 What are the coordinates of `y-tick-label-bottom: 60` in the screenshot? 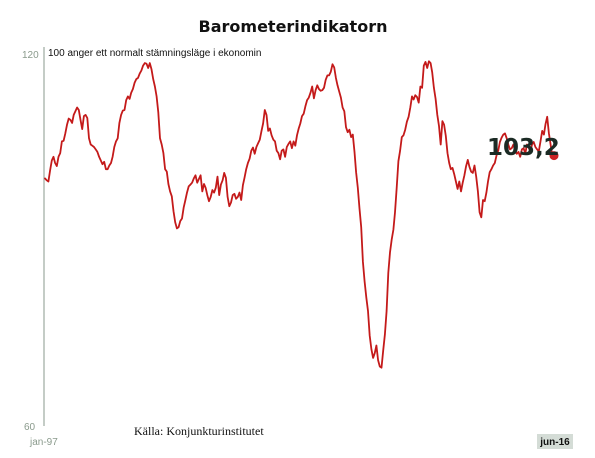 It's located at (30, 427).